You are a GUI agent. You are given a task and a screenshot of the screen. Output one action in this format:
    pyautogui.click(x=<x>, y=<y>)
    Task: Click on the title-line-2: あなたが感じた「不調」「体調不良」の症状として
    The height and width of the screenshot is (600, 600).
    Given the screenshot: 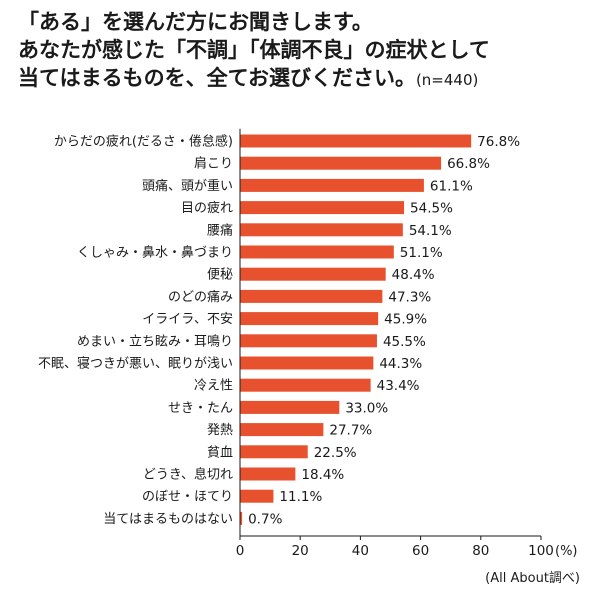 What is the action you would take?
    pyautogui.click(x=254, y=50)
    